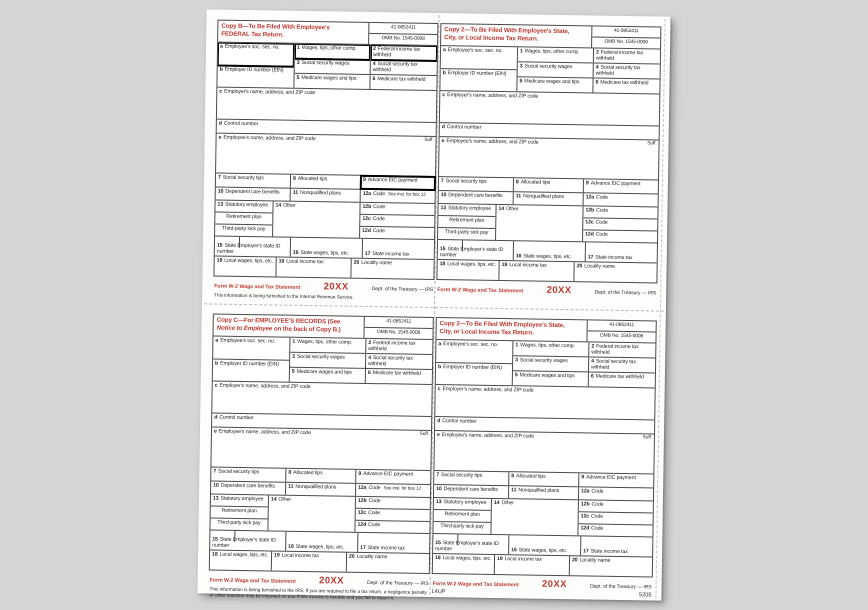  Describe the element at coordinates (396, 373) in the screenshot. I see `box-6-label: Medicare tax withheld` at that location.